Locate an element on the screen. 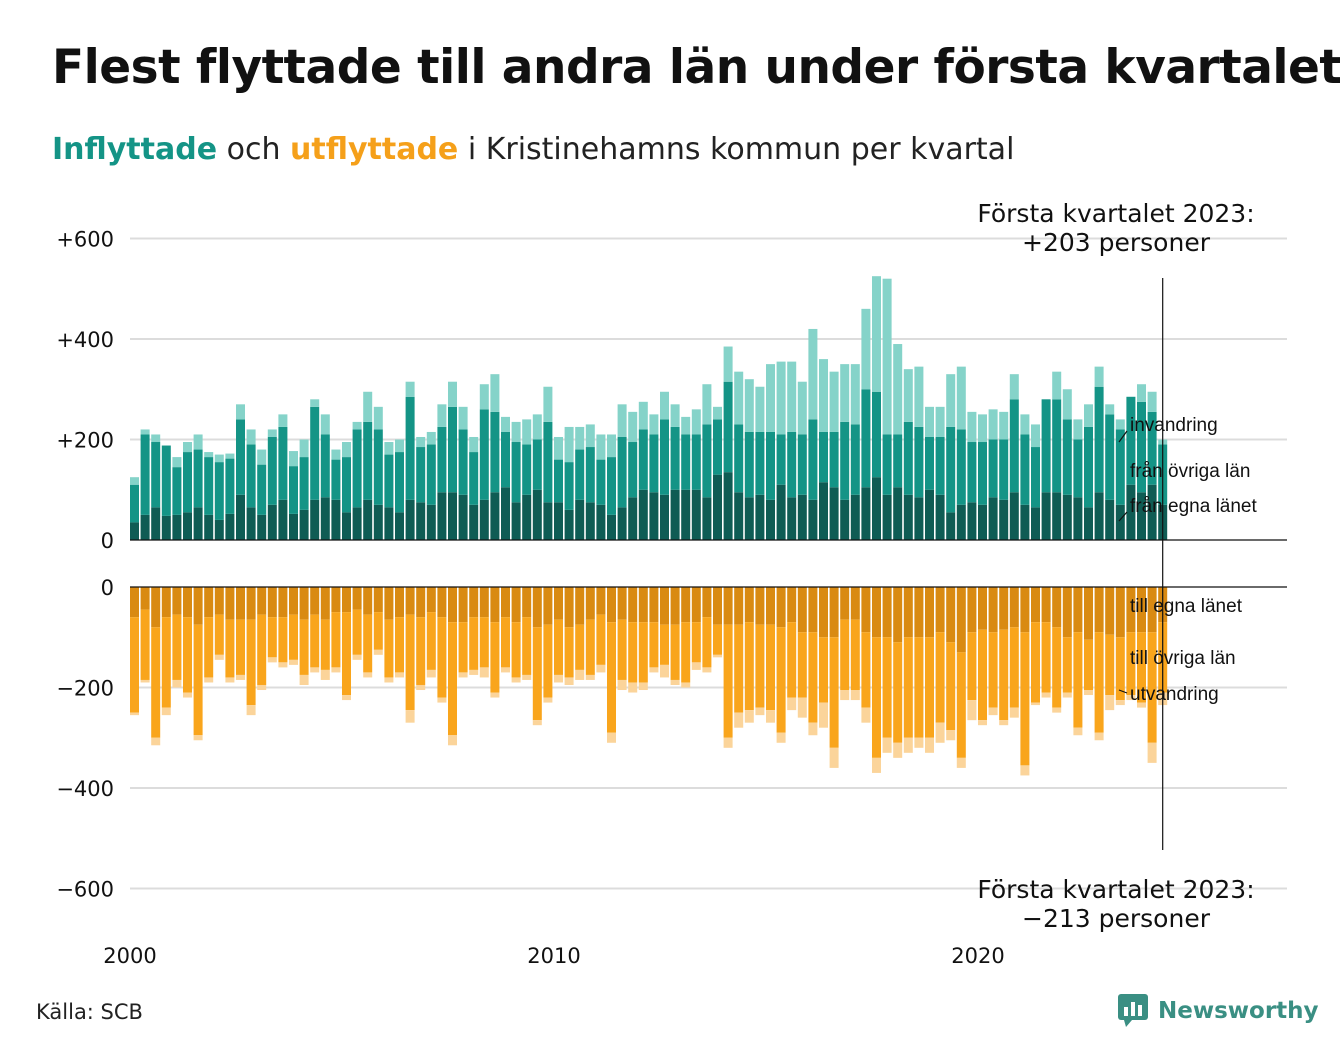  subtitle-och: och is located at coordinates (253, 149).